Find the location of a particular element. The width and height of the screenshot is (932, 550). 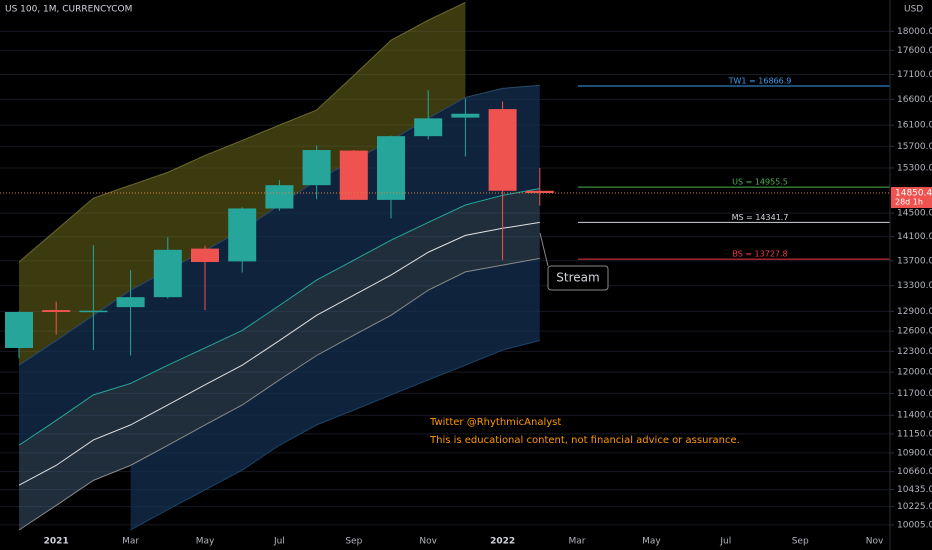

price-label: 14850.4 is located at coordinates (913, 194).